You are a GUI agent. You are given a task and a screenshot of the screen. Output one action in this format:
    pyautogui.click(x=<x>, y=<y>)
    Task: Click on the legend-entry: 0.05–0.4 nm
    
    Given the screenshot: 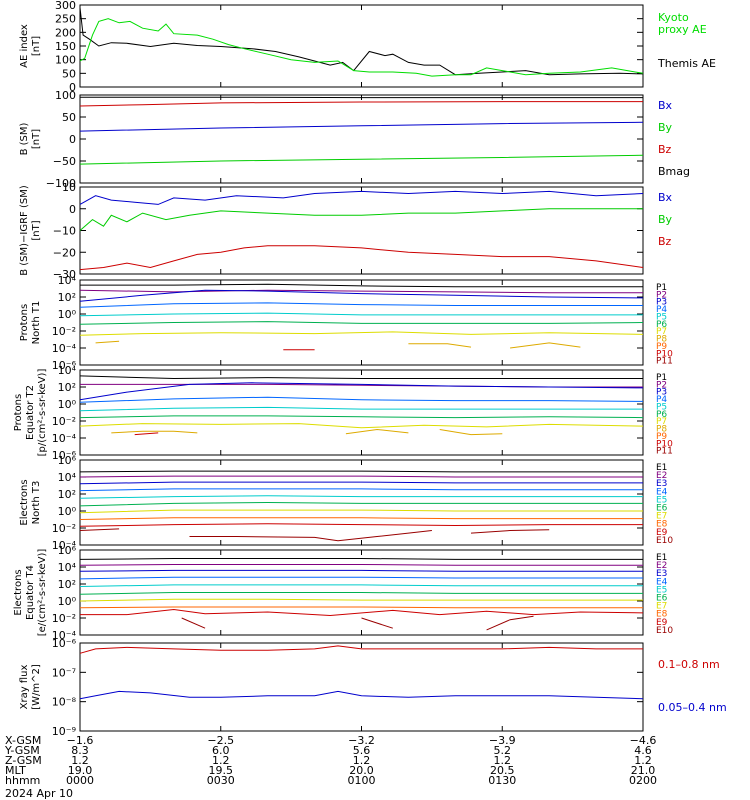 What is the action you would take?
    pyautogui.click(x=692, y=707)
    